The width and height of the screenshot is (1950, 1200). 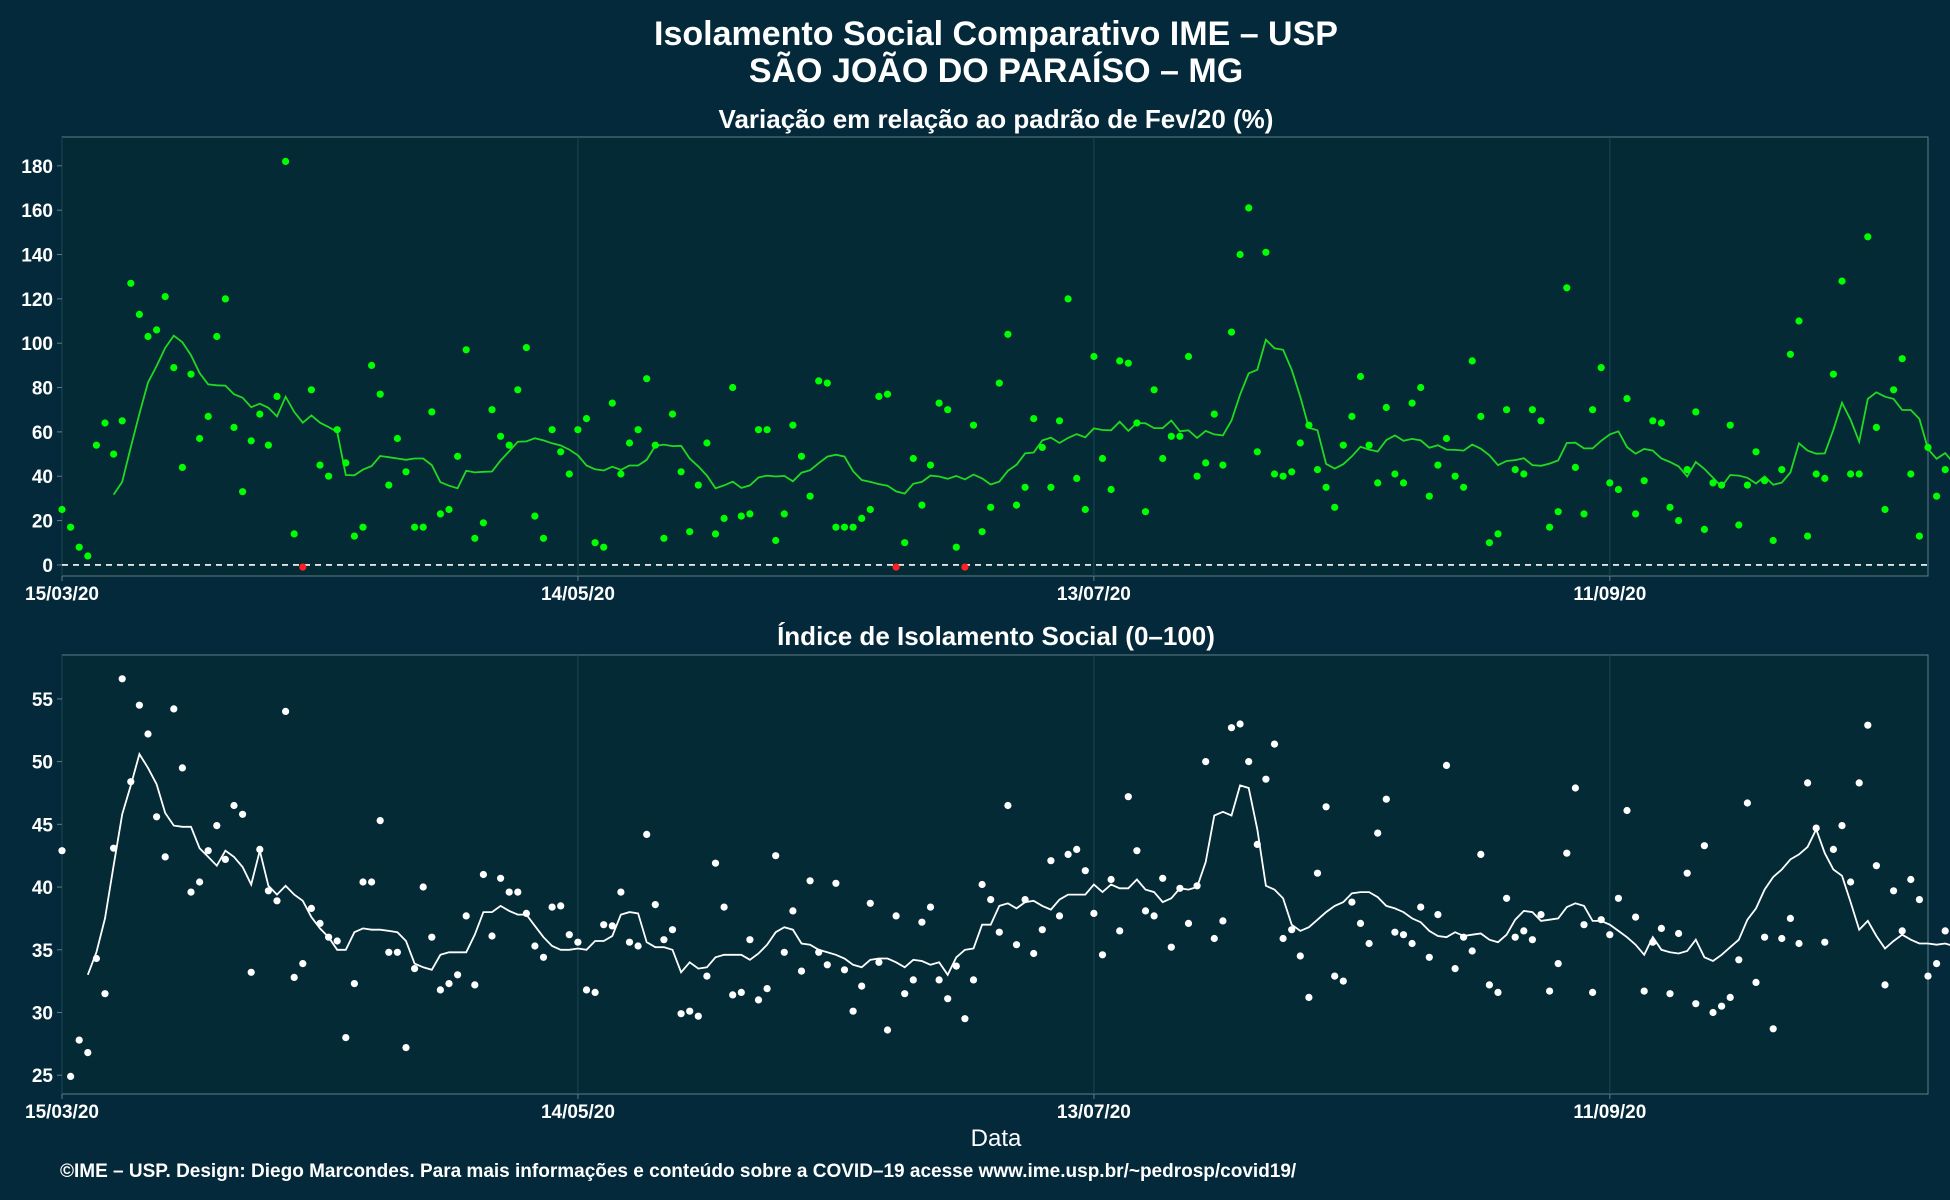 What do you see at coordinates (578, 594) in the screenshot?
I see `x-tick-label: 14/05/20` at bounding box center [578, 594].